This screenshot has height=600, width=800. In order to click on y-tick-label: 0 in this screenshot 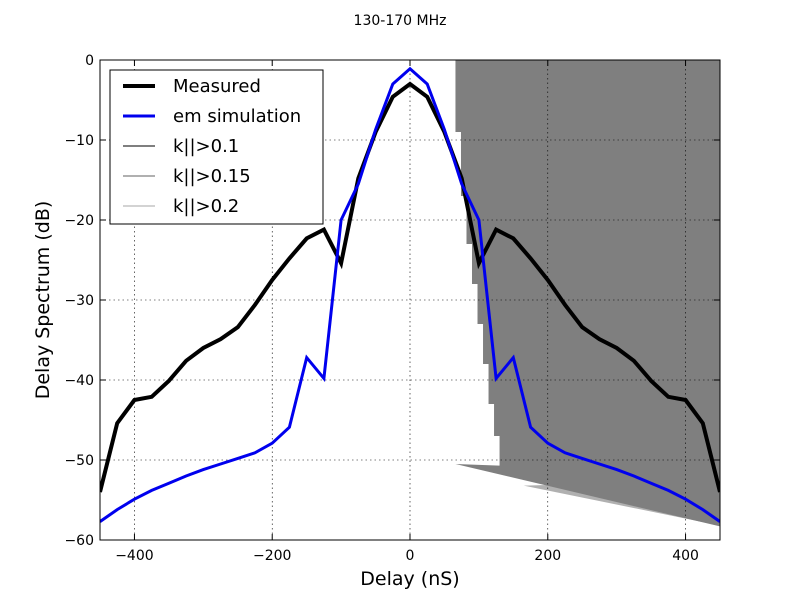, I will do `click(89, 61)`.